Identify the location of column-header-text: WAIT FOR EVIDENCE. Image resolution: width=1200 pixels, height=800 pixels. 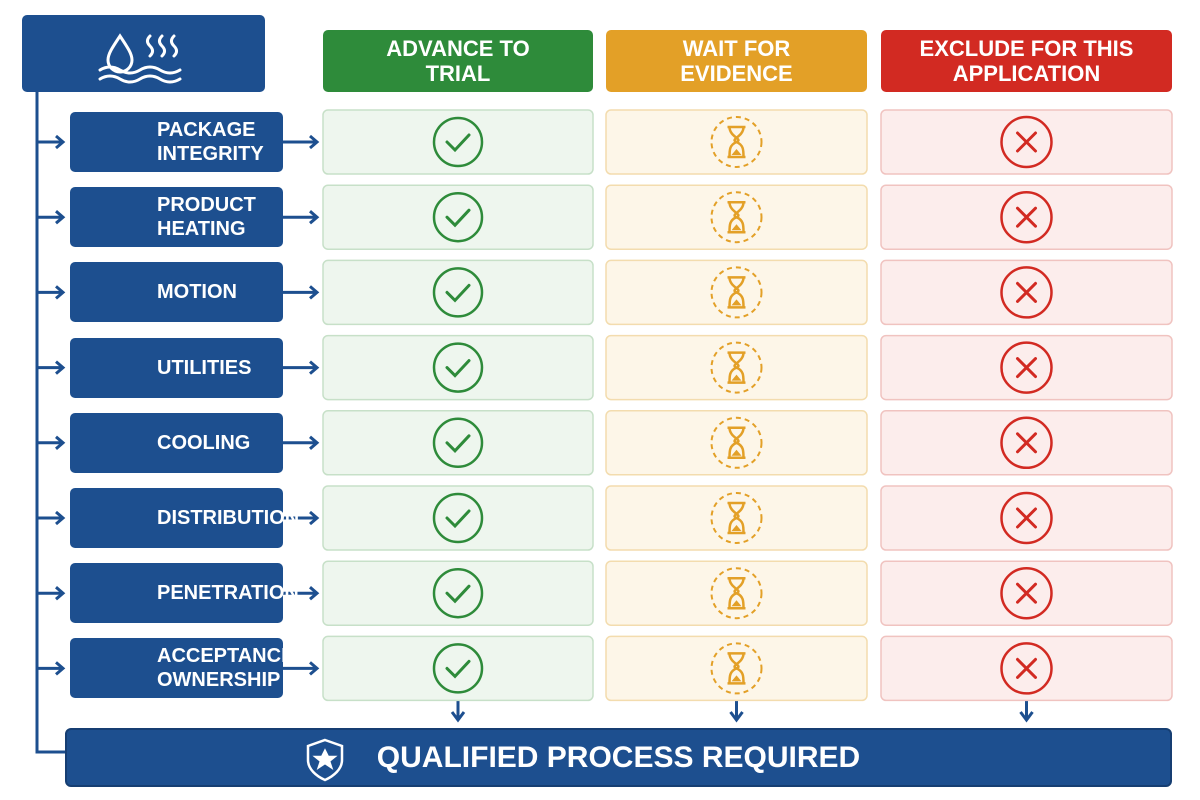
(736, 61).